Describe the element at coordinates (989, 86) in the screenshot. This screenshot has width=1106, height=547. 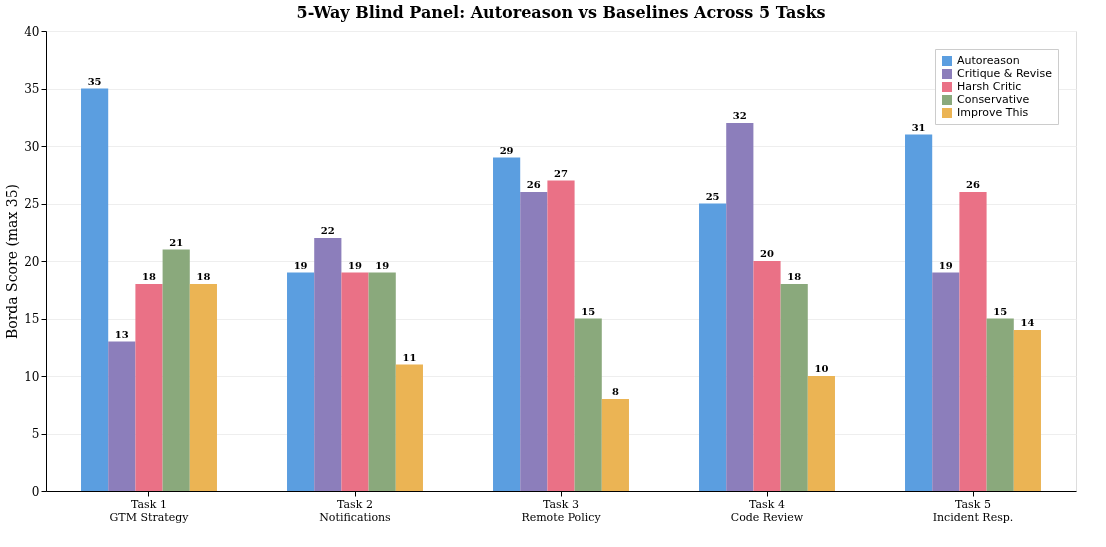
I see `legend-label: Harsh Critic` at that location.